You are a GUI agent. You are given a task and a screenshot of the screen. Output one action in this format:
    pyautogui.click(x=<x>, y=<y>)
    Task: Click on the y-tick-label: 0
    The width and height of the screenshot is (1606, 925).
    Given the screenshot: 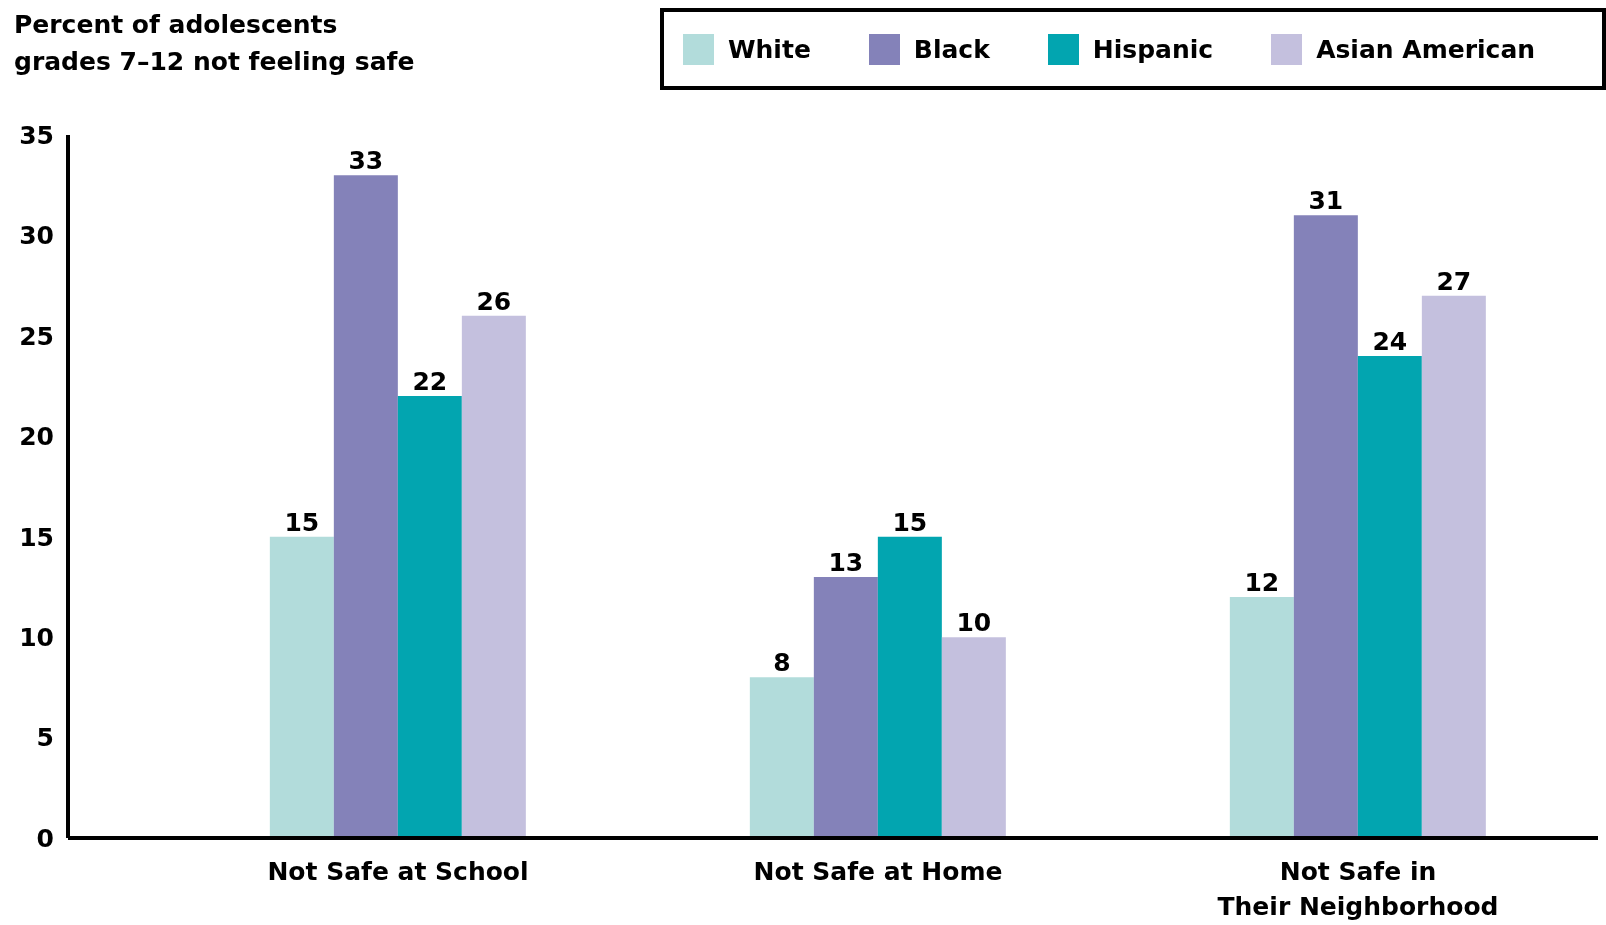 What is the action you would take?
    pyautogui.click(x=45, y=838)
    